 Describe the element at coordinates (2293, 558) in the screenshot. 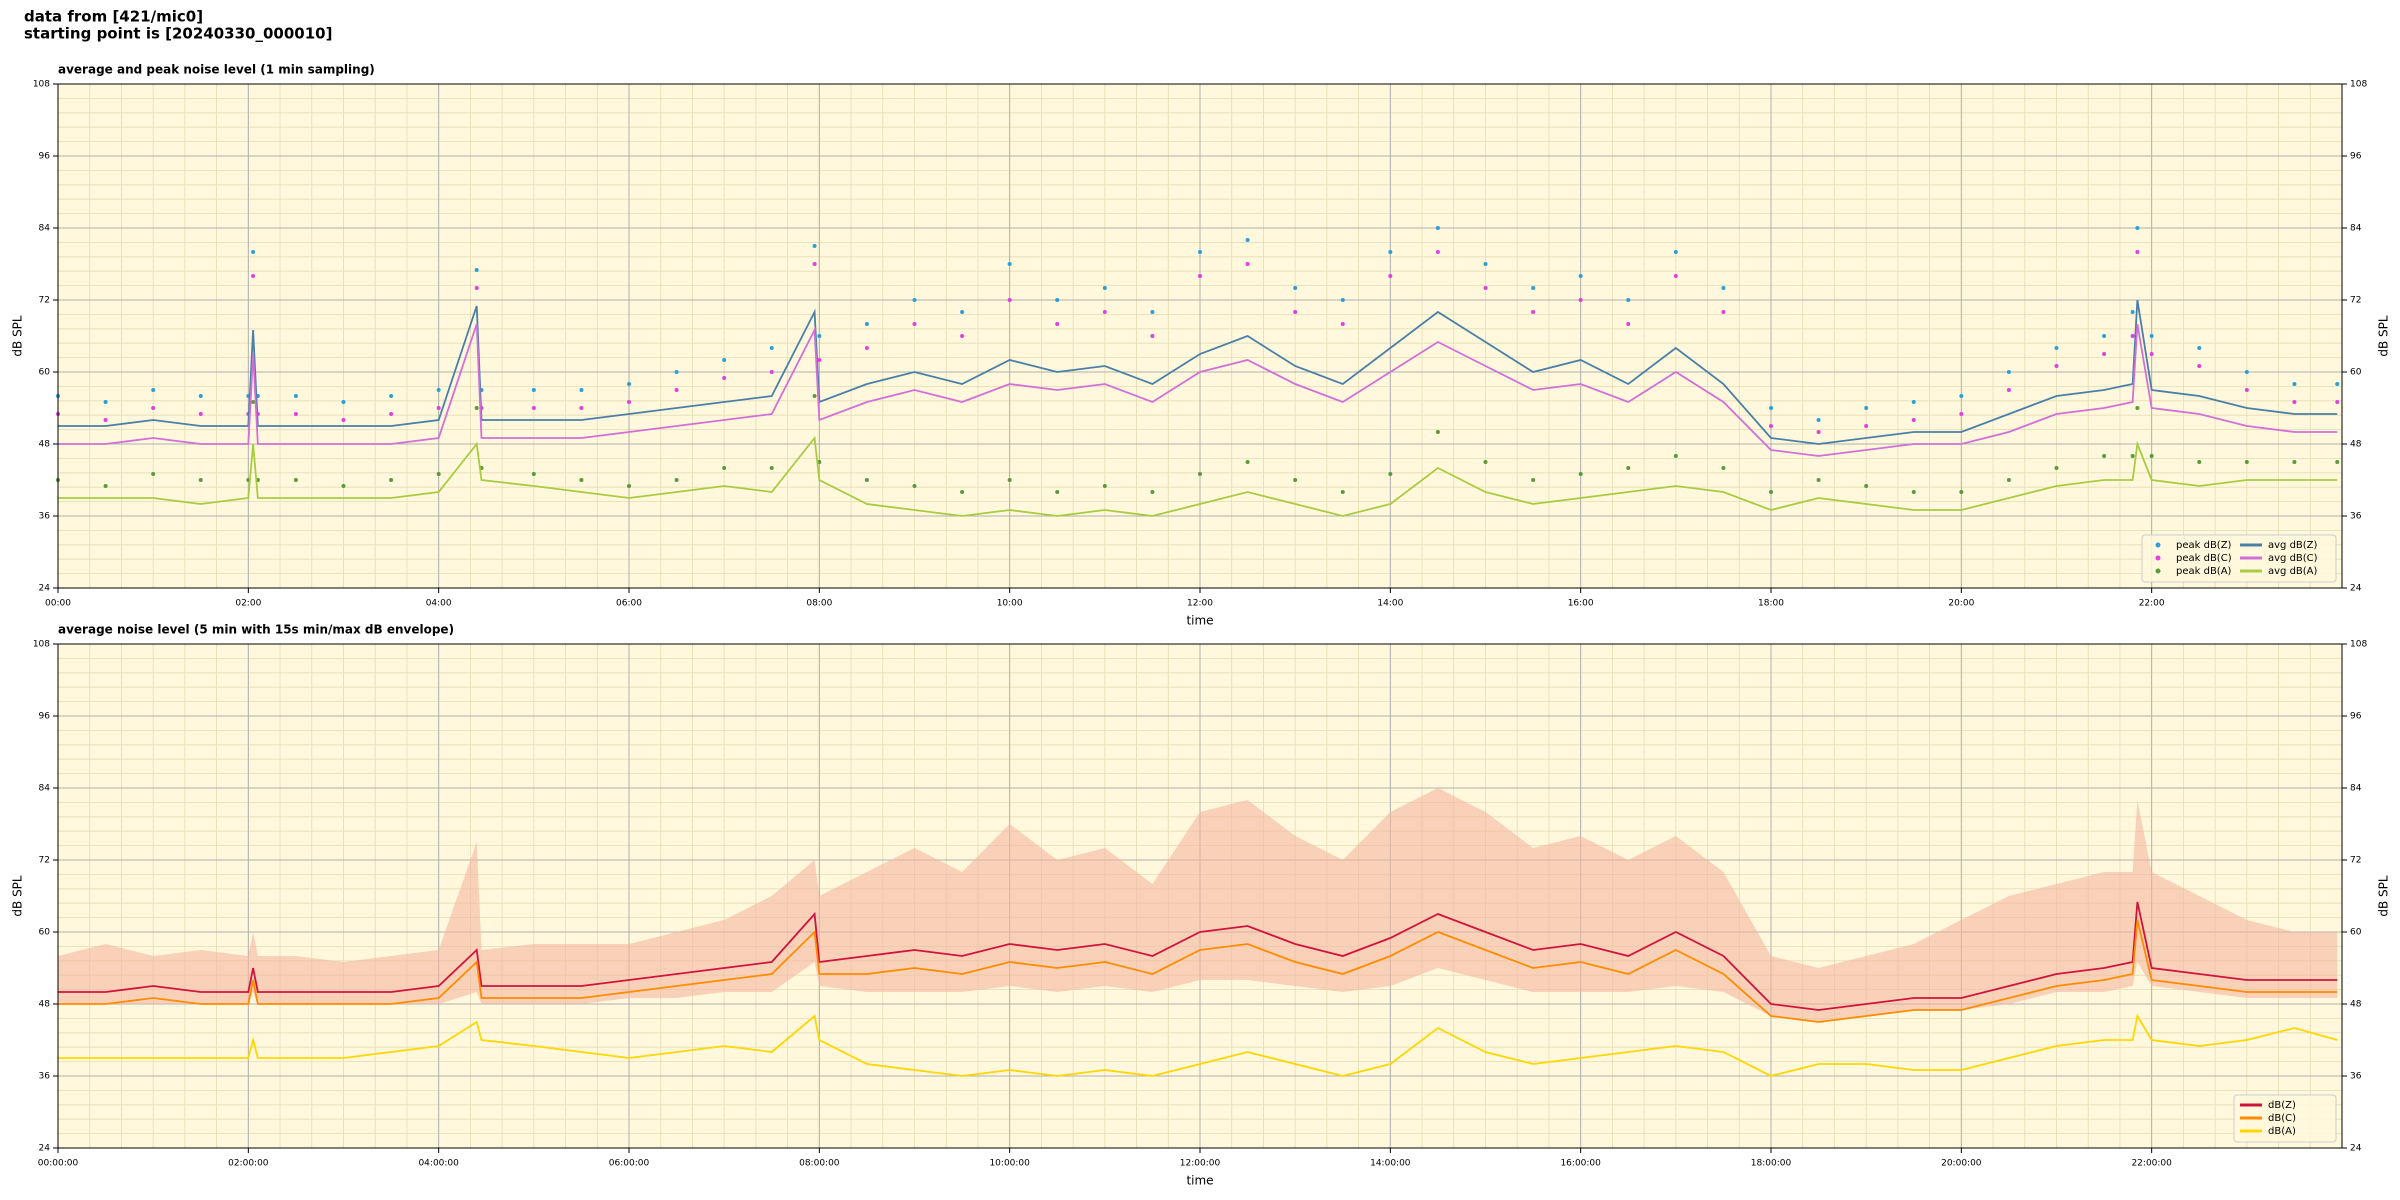

I see `legend-label: avg dB(C)` at that location.